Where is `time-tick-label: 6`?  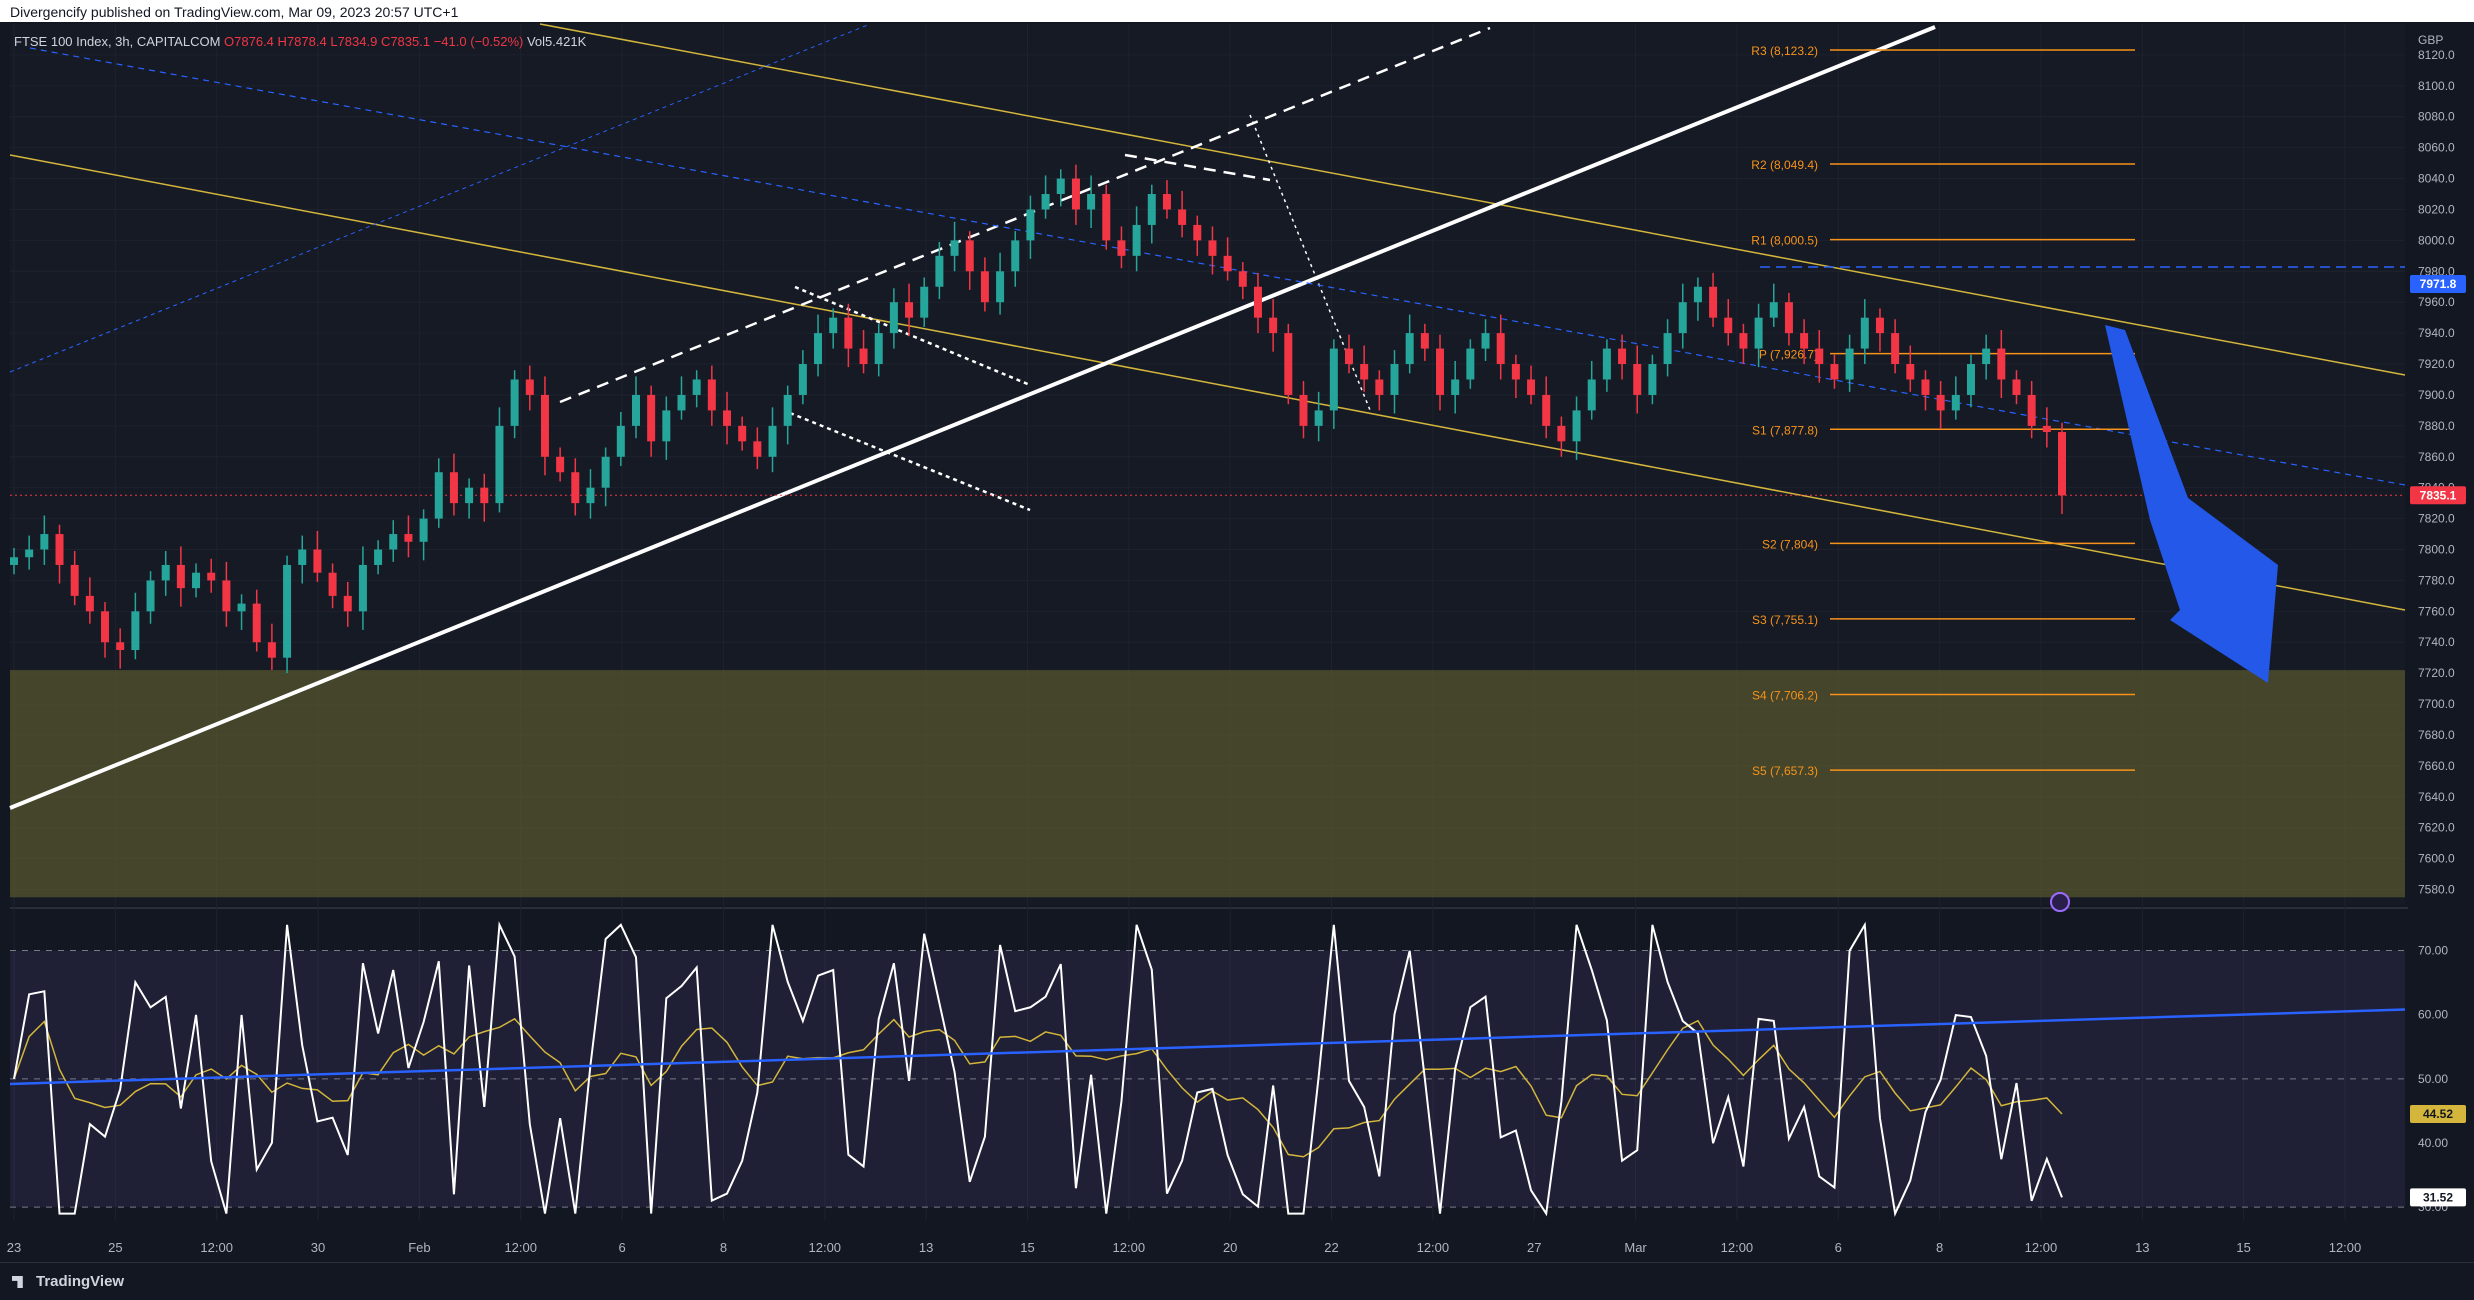 time-tick-label: 6 is located at coordinates (621, 1247).